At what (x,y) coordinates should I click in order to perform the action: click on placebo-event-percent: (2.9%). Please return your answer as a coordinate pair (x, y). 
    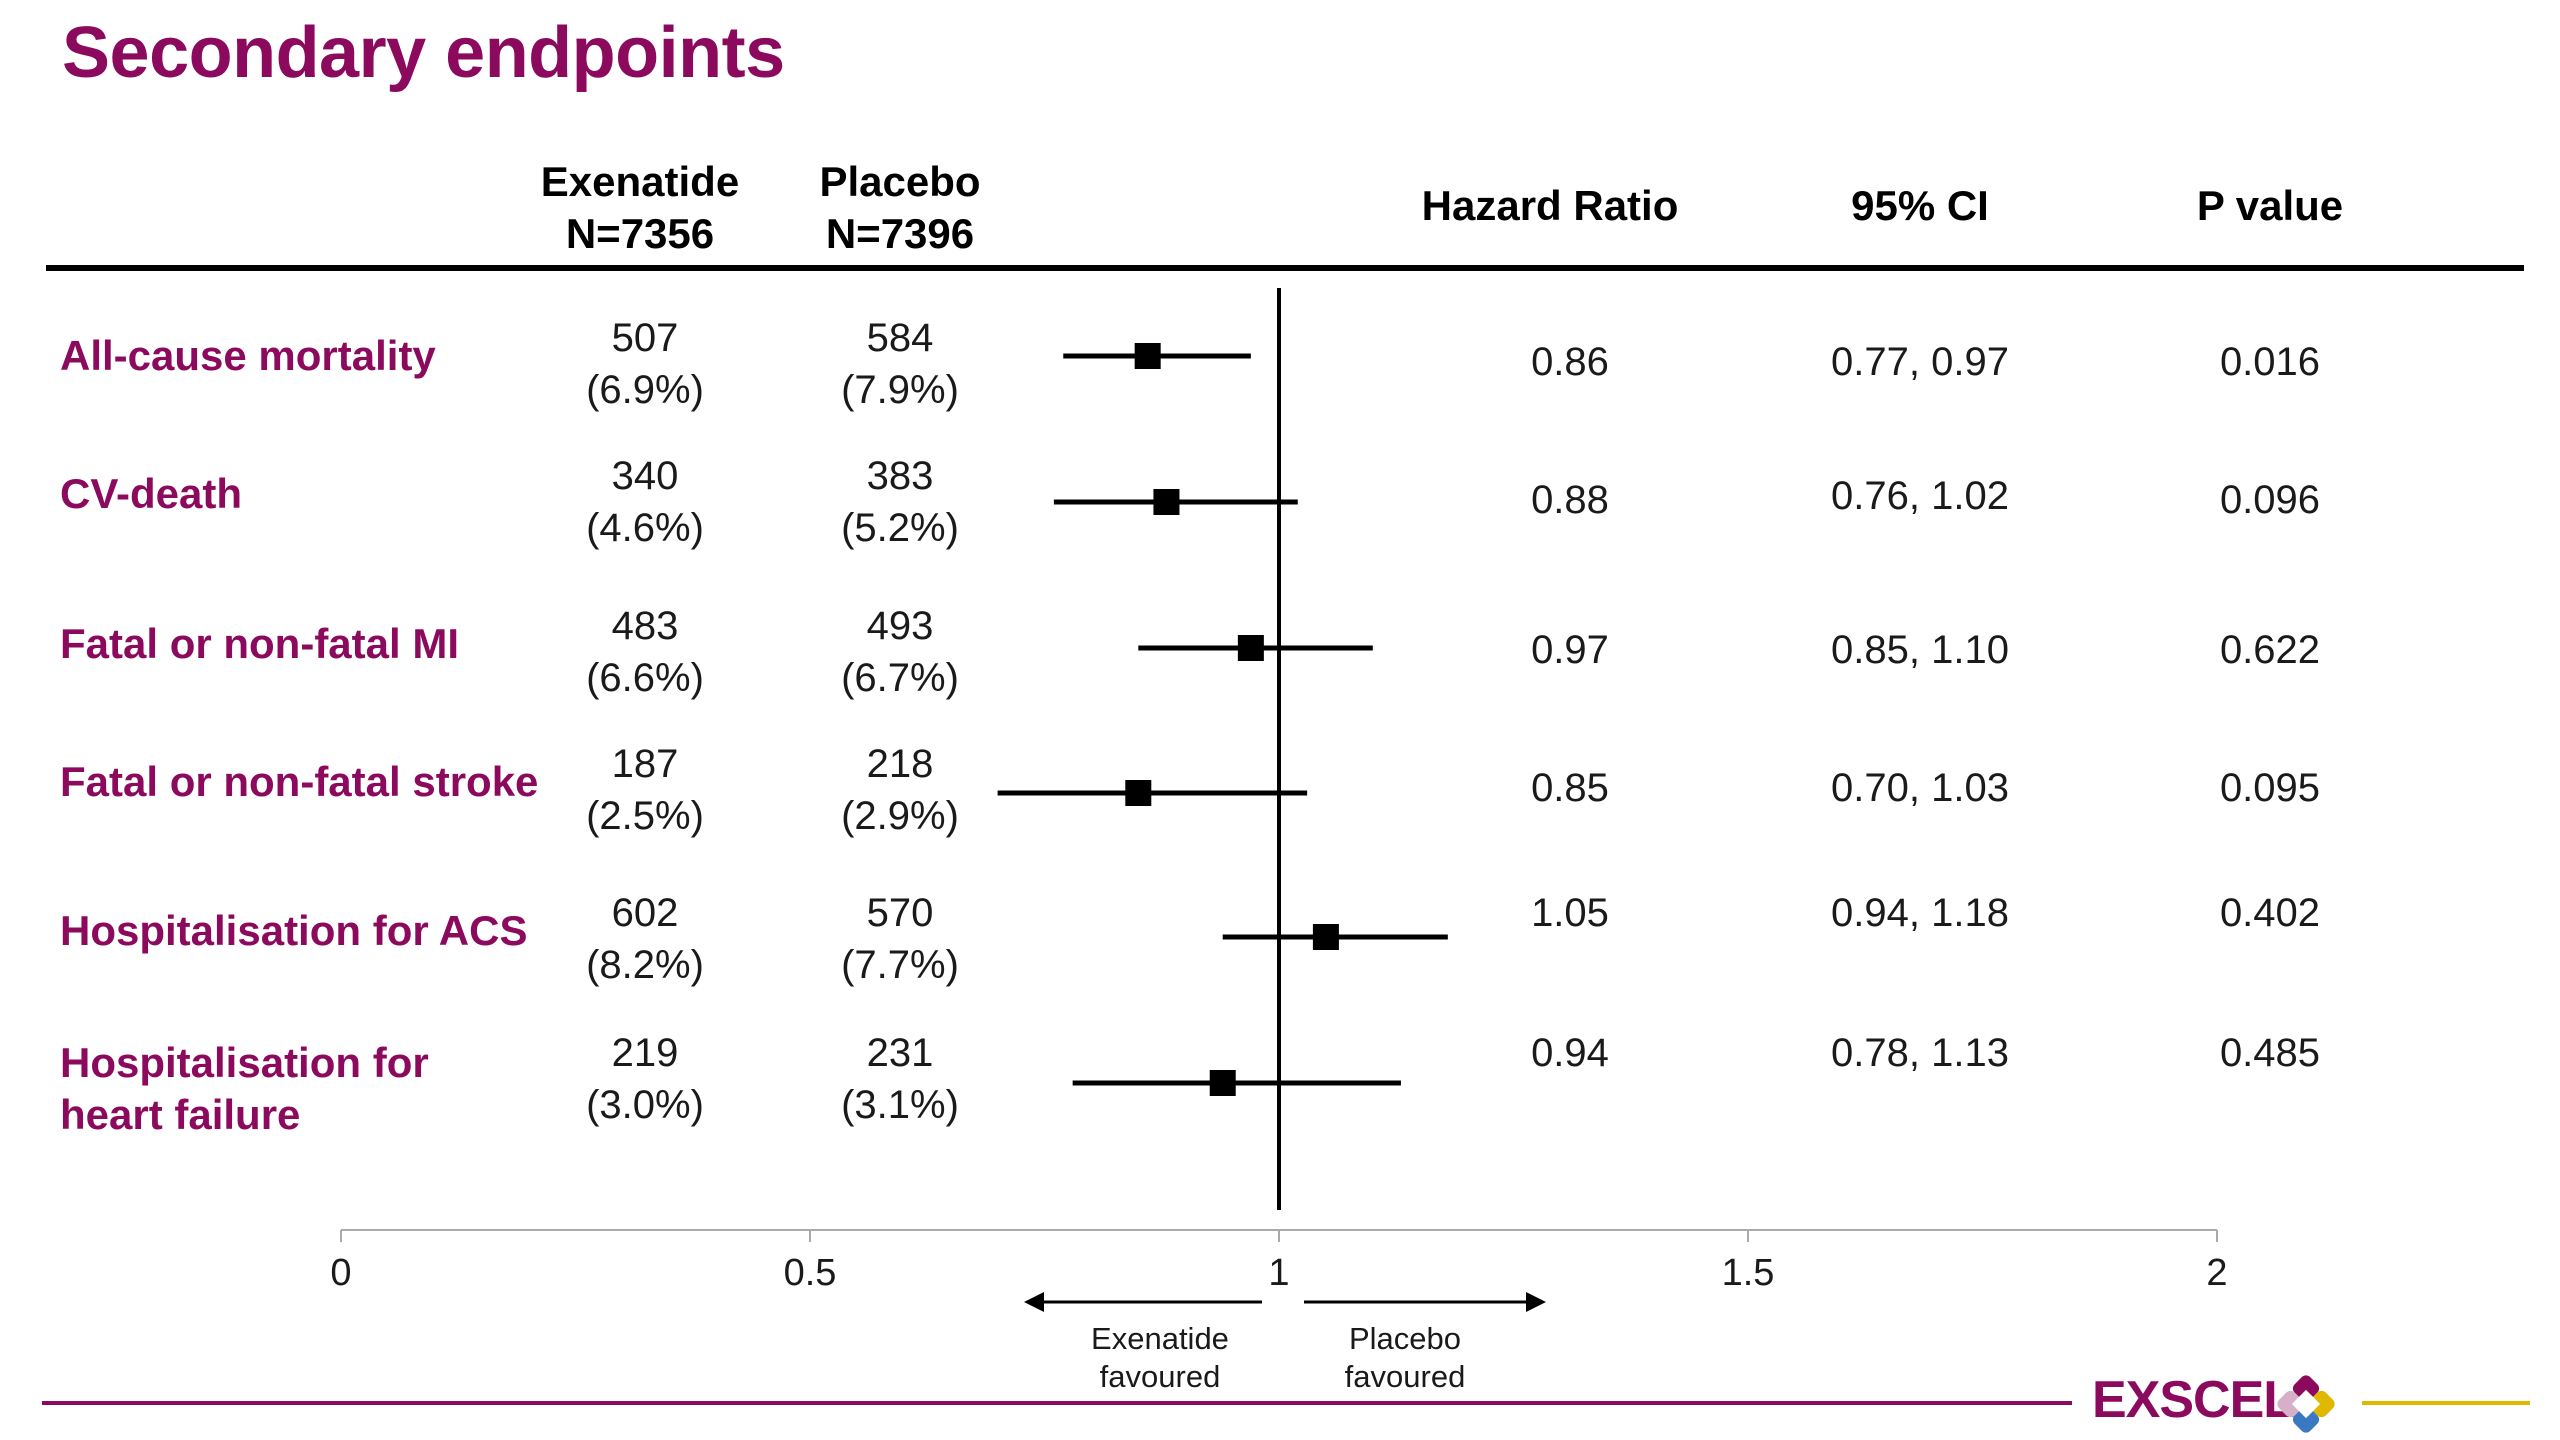
    Looking at the image, I should click on (900, 816).